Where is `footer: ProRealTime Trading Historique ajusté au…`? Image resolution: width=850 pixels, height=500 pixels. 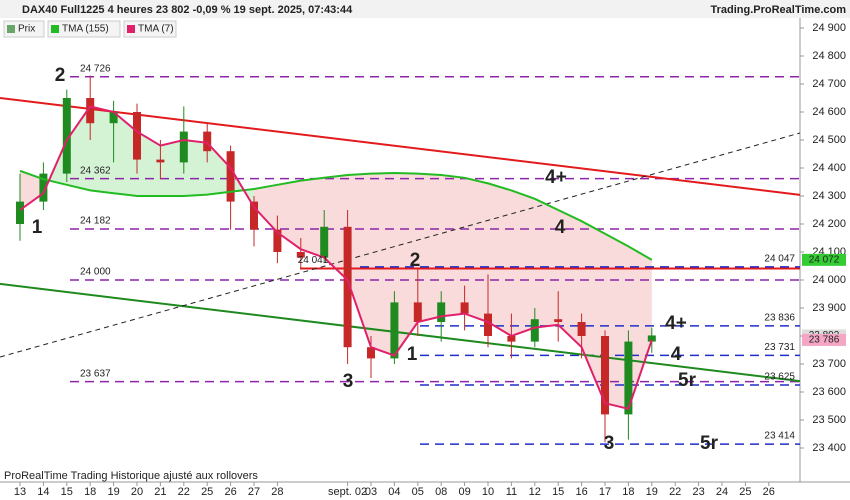 footer: ProRealTime Trading Historique ajusté au… is located at coordinates (131, 476).